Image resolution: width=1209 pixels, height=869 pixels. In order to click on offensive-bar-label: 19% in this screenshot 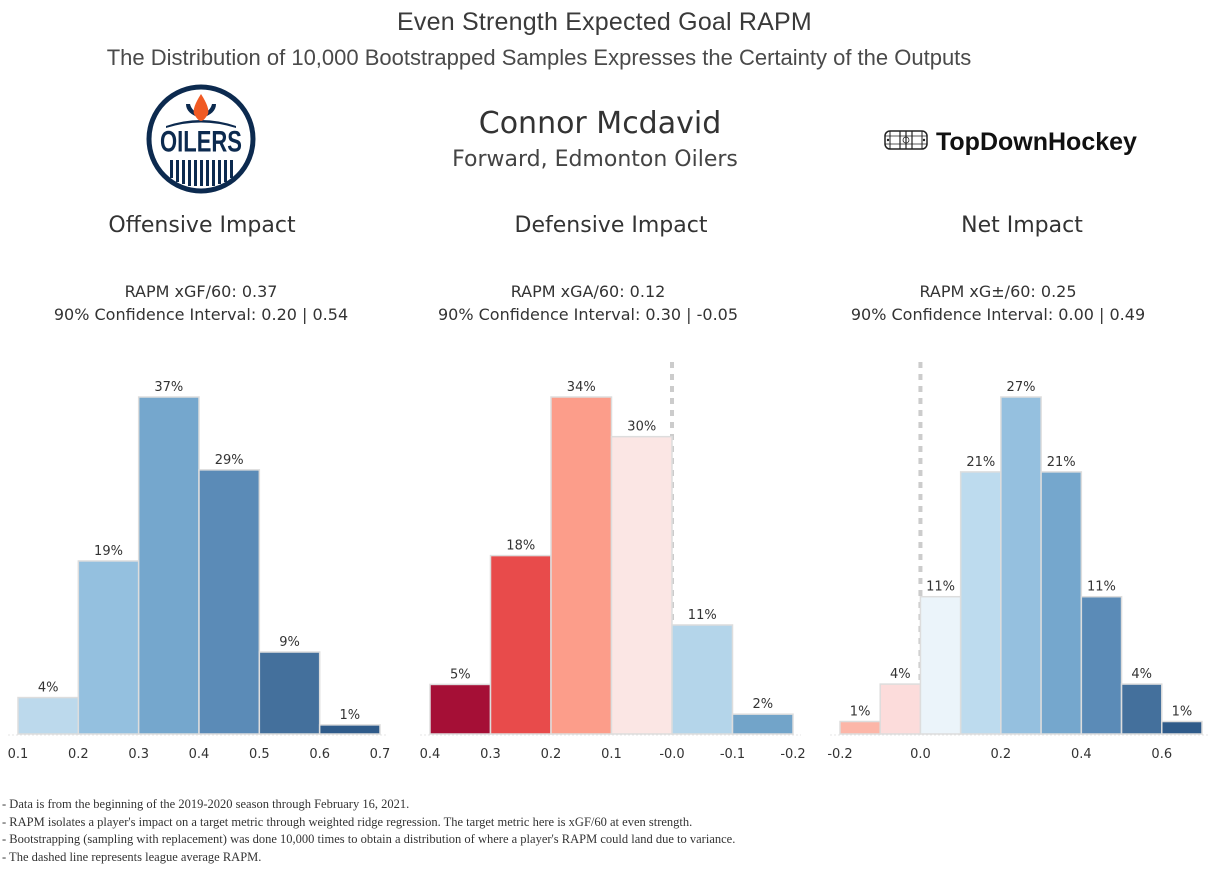, I will do `click(108, 551)`.